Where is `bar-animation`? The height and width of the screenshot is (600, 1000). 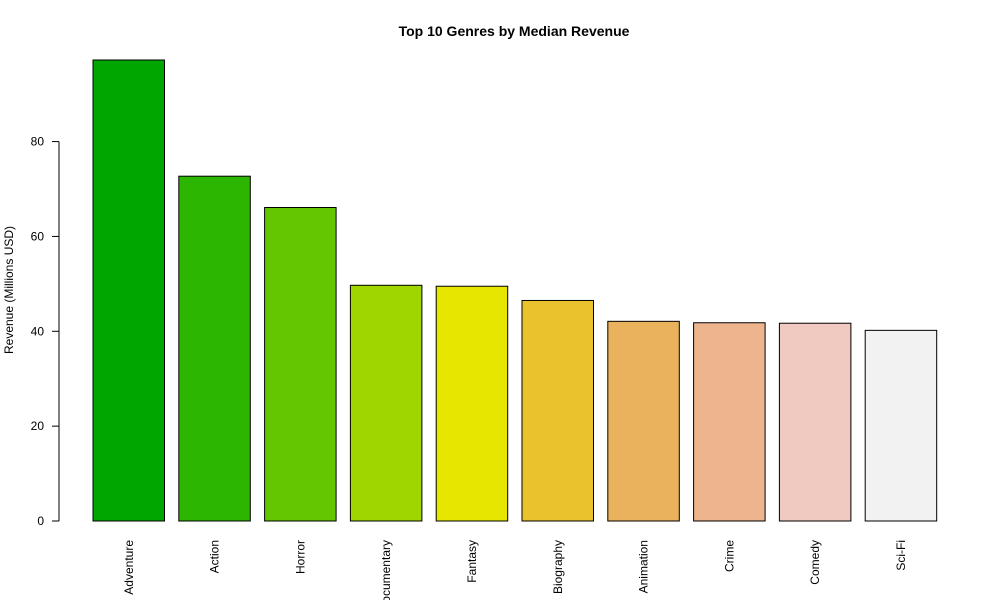 bar-animation is located at coordinates (643, 421).